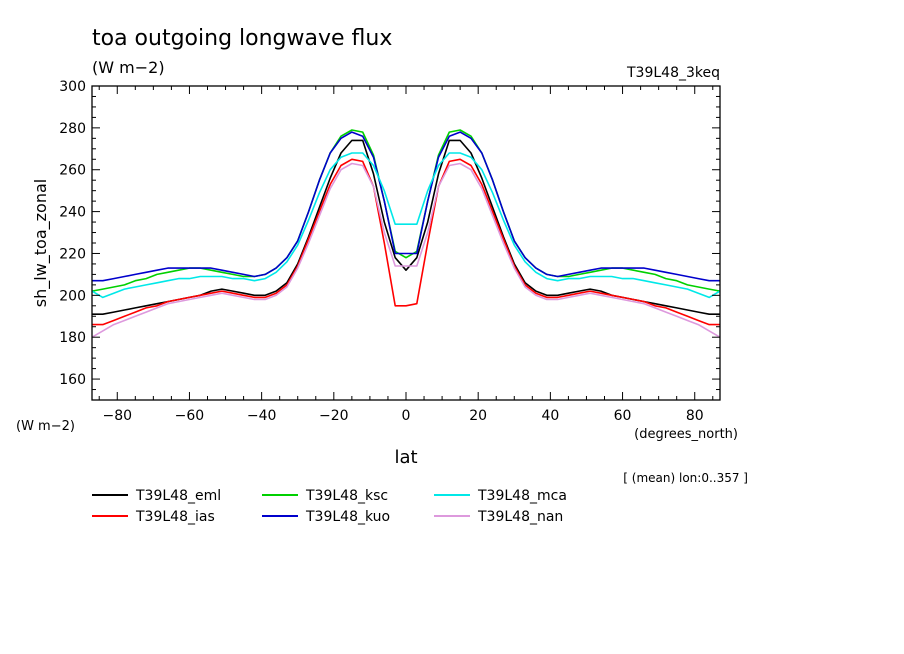 This screenshot has height=654, width=904. Describe the element at coordinates (72, 87) in the screenshot. I see `y-tick-label: 300` at that location.